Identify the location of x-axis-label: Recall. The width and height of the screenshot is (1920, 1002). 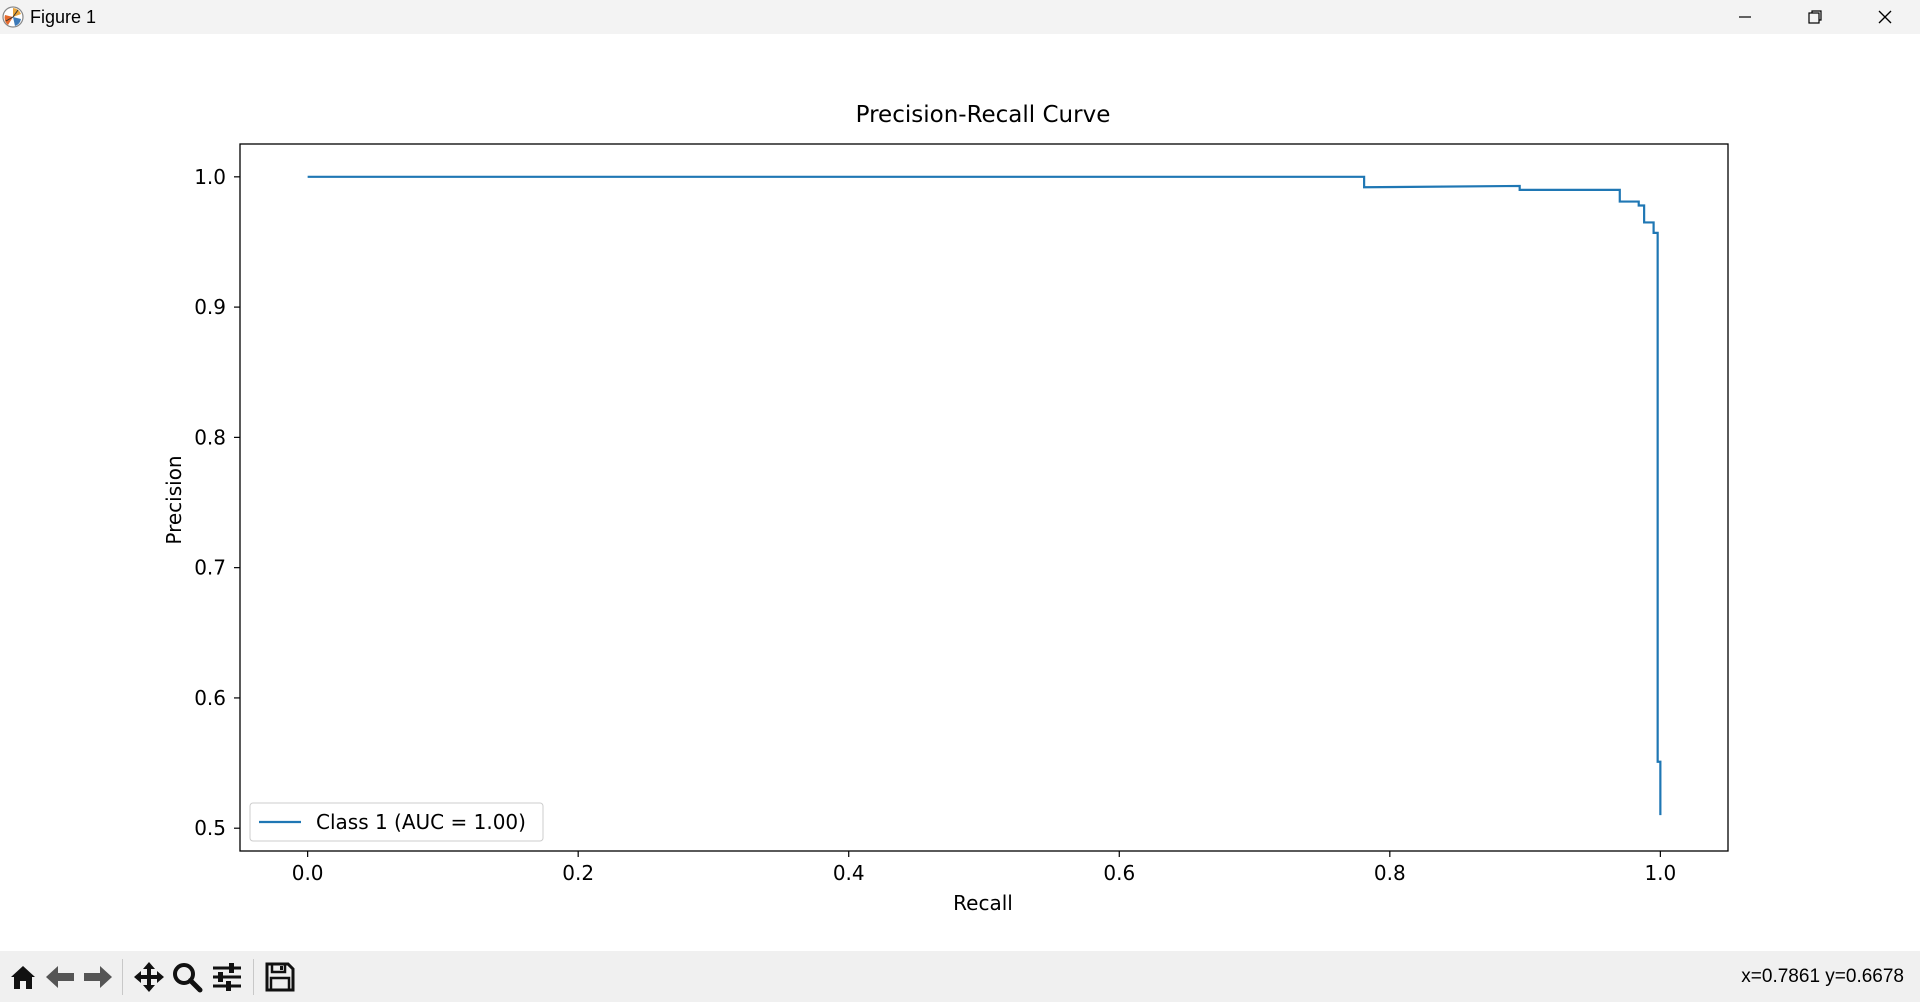
(983, 903).